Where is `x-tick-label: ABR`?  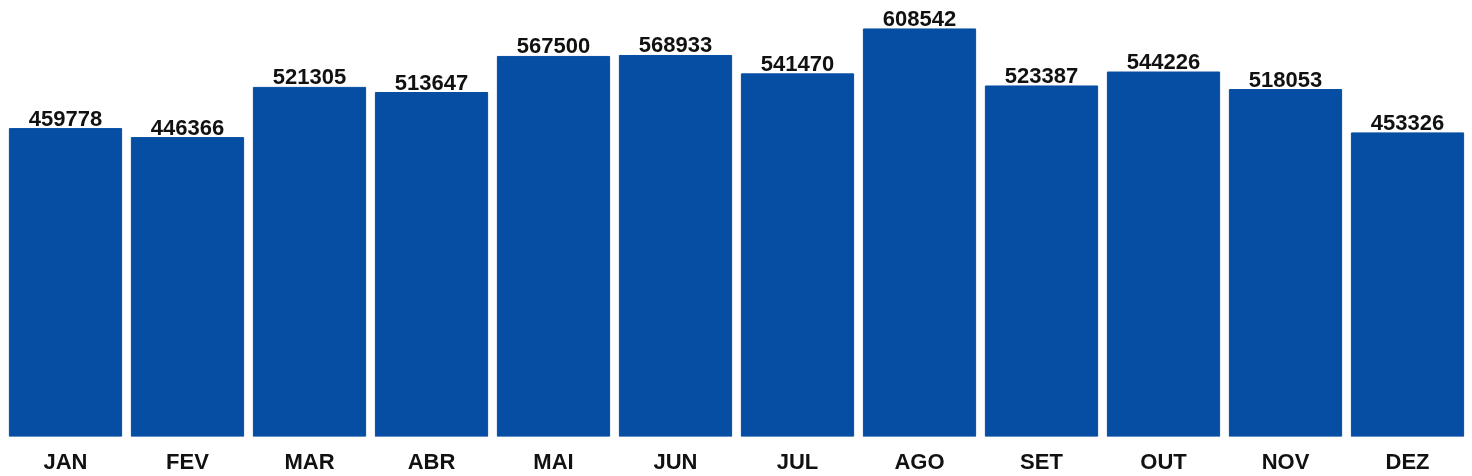
x-tick-label: ABR is located at coordinates (431, 461).